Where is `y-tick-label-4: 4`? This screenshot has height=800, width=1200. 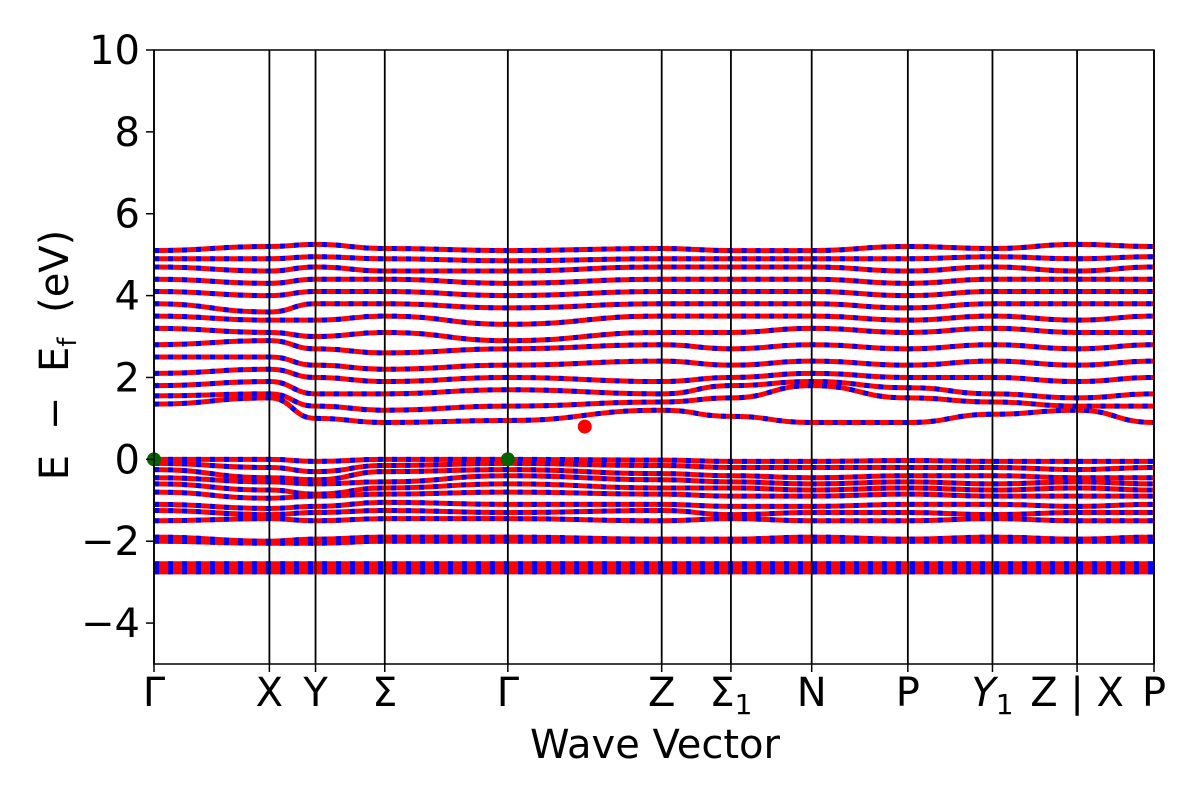
y-tick-label-4: 4 is located at coordinates (127, 297).